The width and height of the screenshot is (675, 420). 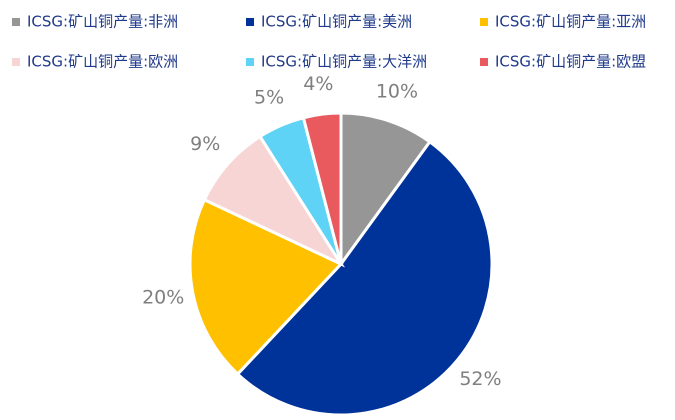 I want to click on data-label: 4%, so click(x=318, y=84).